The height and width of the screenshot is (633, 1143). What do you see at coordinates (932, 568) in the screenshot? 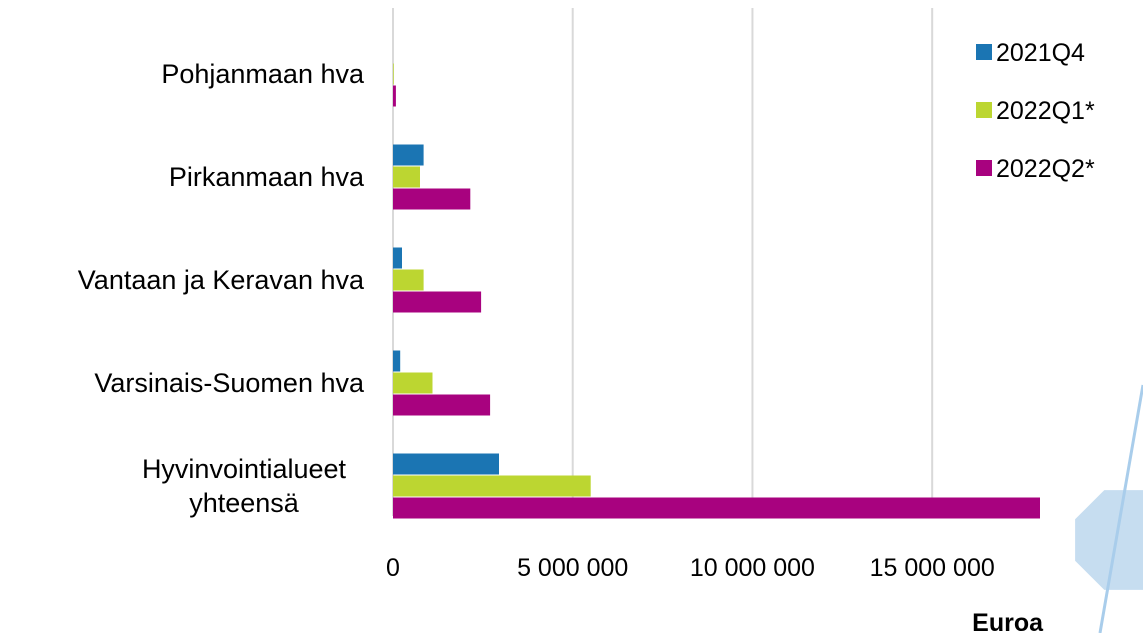
I see `x-tick-label: 15 000 000` at bounding box center [932, 568].